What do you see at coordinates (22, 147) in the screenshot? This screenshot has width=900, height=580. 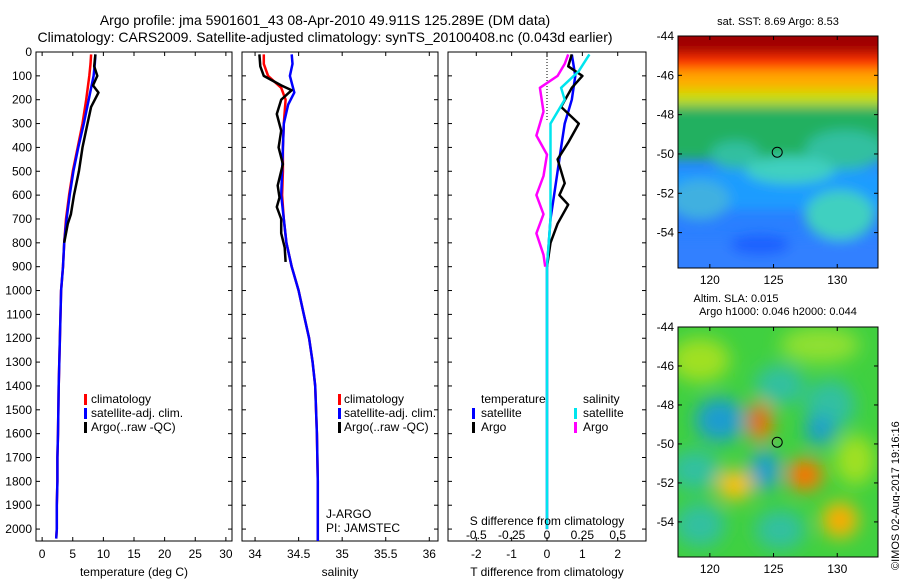 I see `y-tick-label: 400` at bounding box center [22, 147].